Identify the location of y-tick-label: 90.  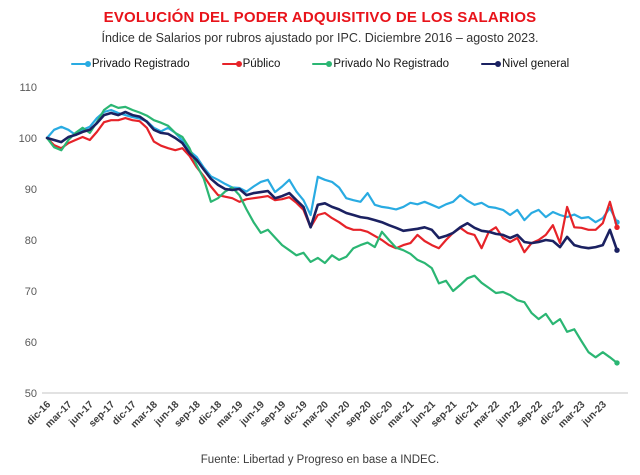
(31, 190).